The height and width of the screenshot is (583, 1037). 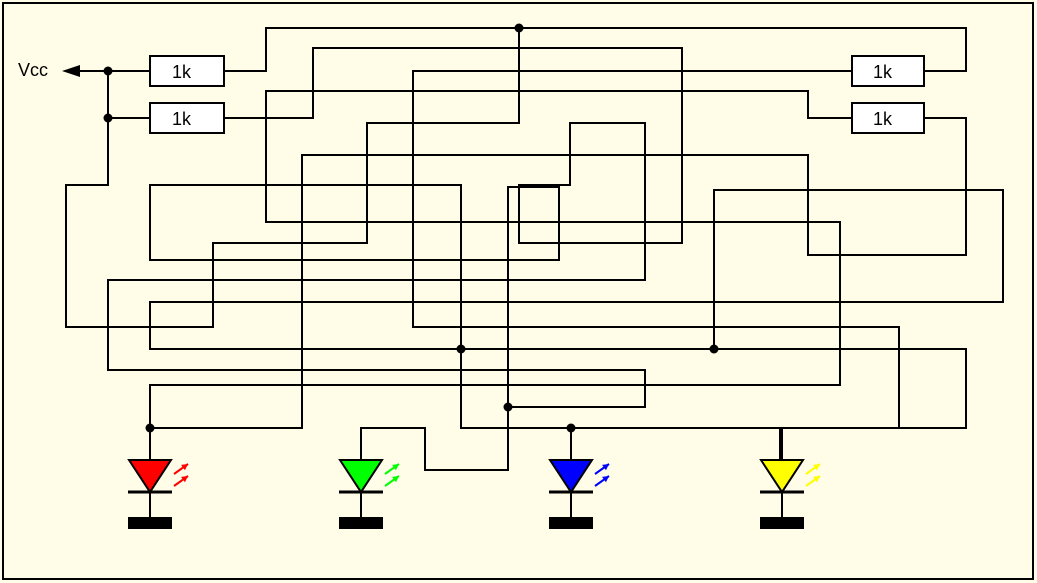 I want to click on vcc-arrow, so click(x=71, y=71).